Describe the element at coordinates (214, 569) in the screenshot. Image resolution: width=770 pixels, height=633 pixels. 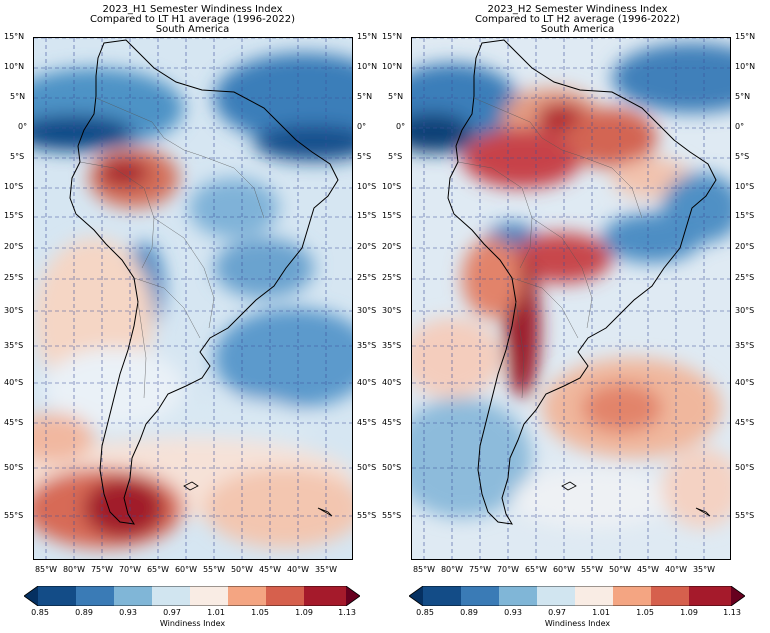
I see `lon-label: 55°W` at that location.